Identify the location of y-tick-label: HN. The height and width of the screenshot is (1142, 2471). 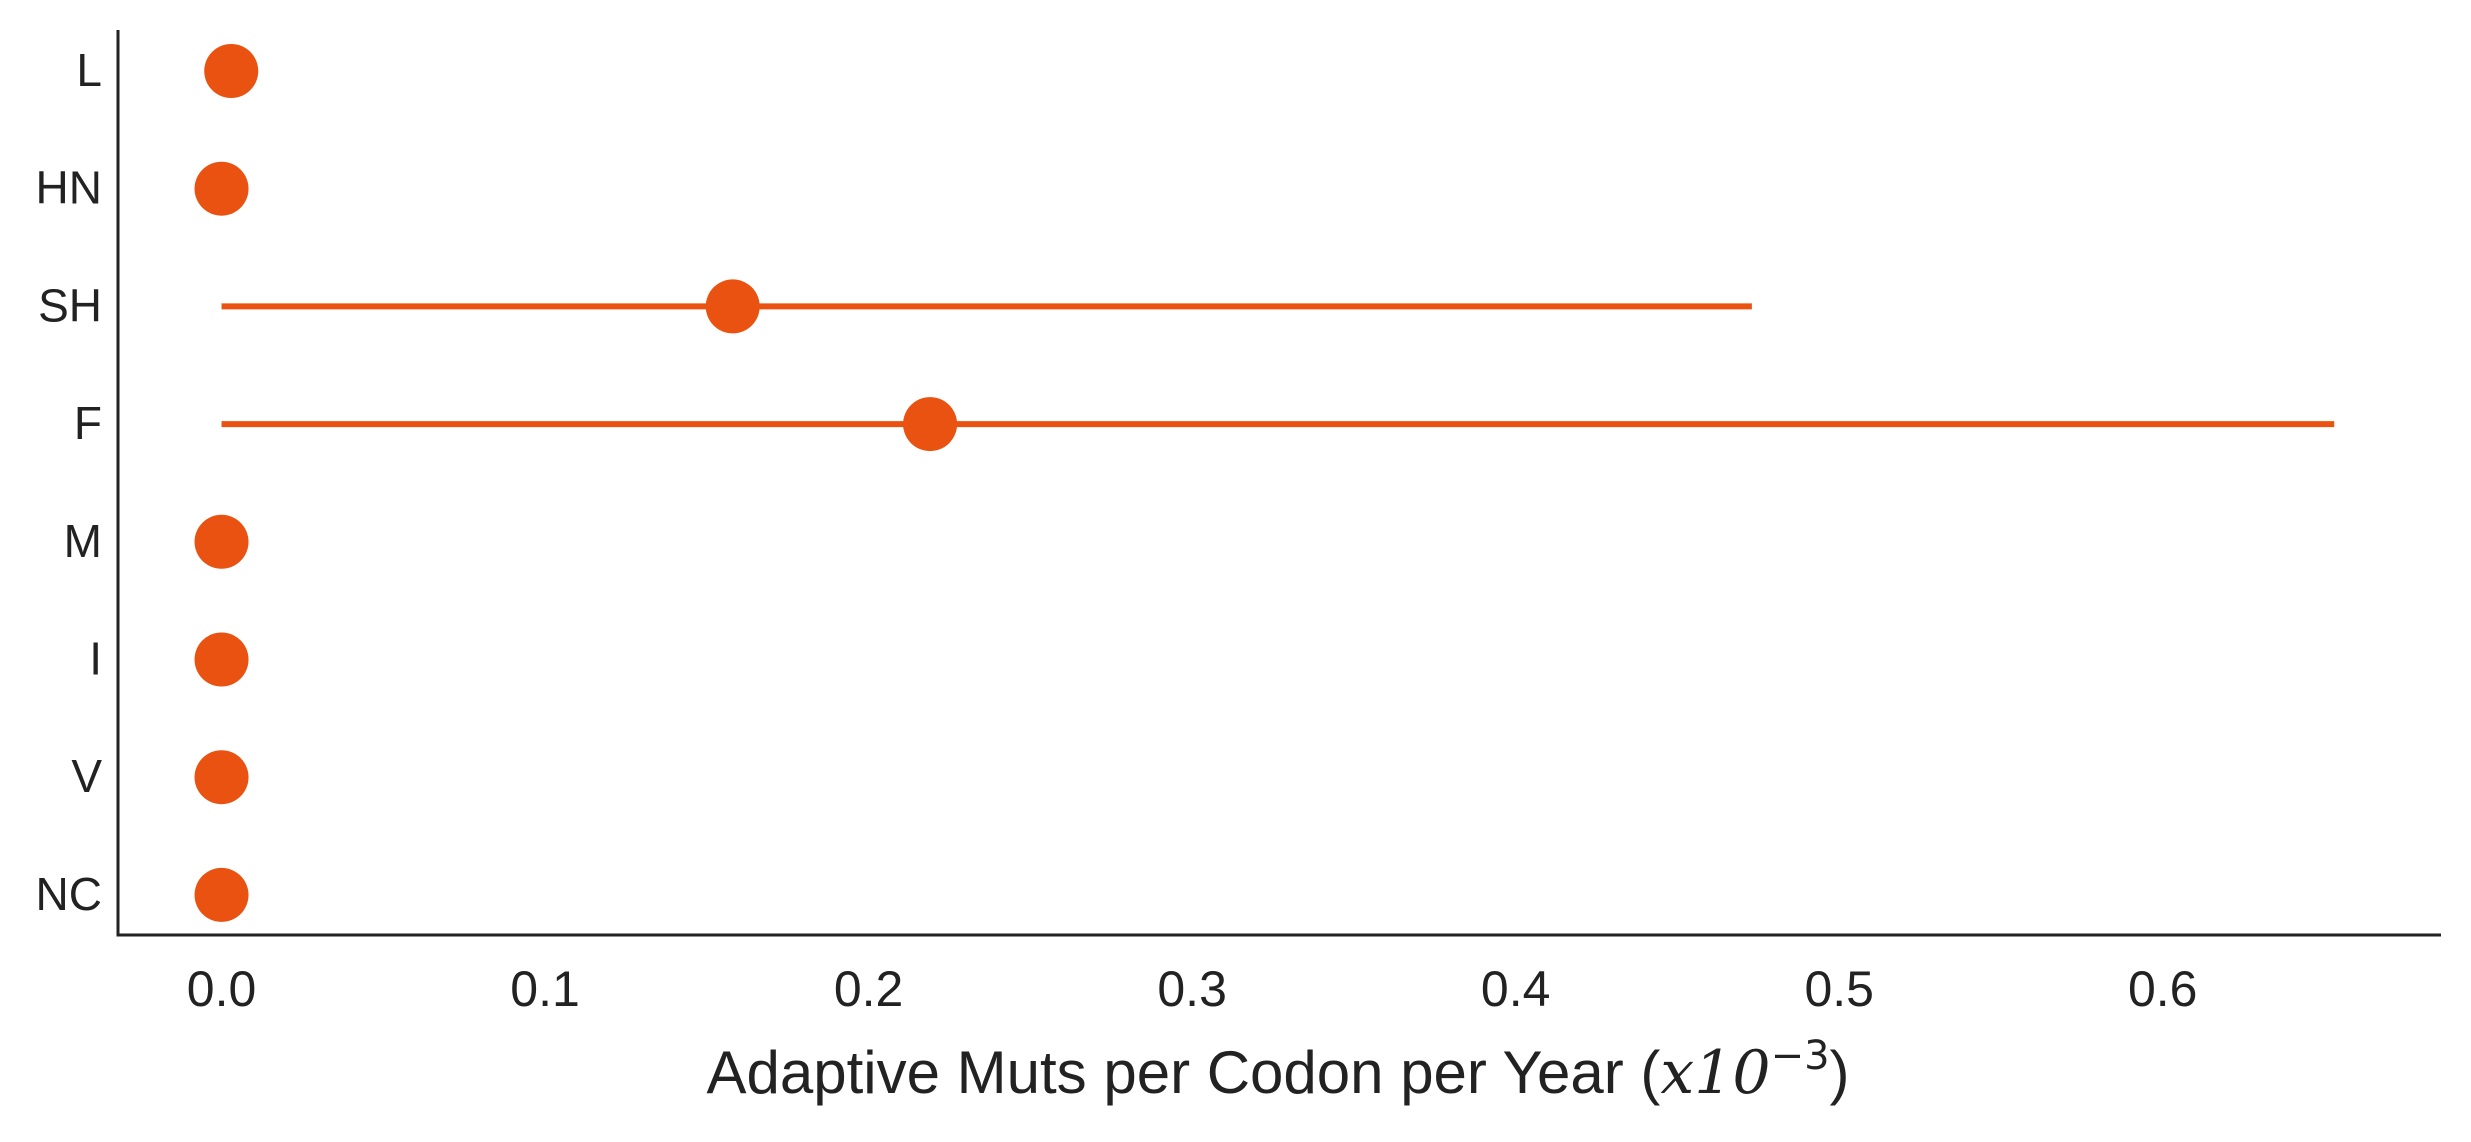
(69, 188).